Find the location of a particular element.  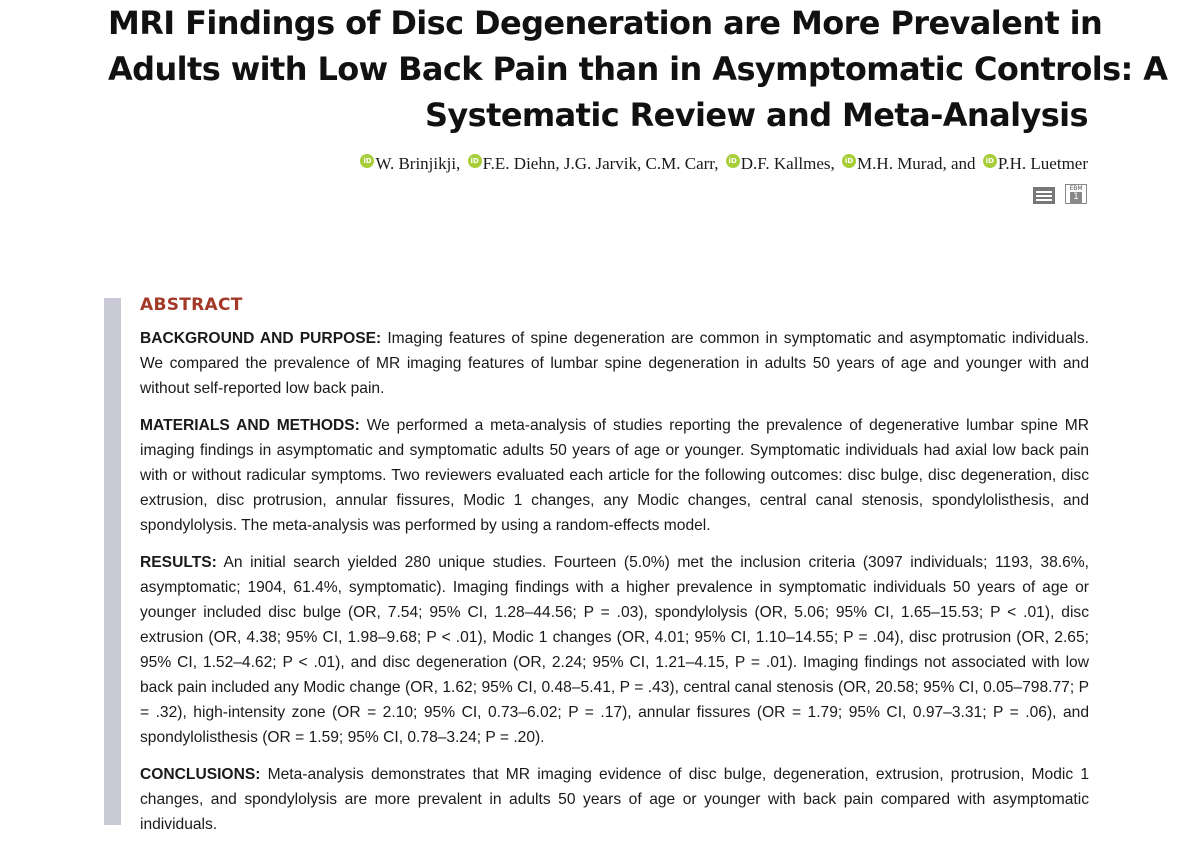

abstract-heading: ABSTRACT is located at coordinates (191, 305).